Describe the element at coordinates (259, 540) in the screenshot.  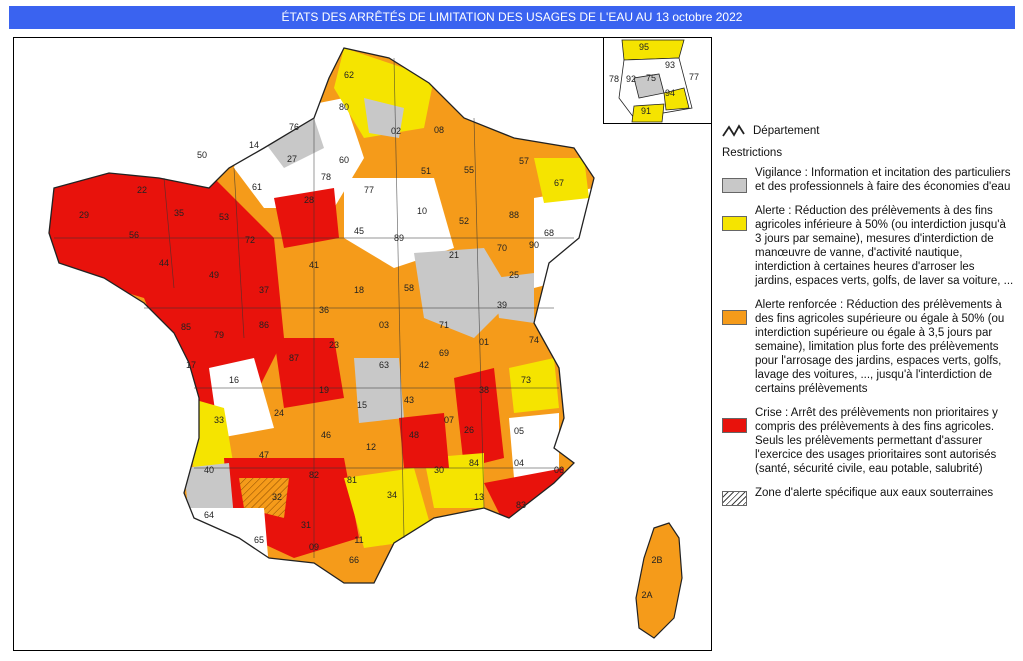
I see `dept-label-65: 65` at that location.